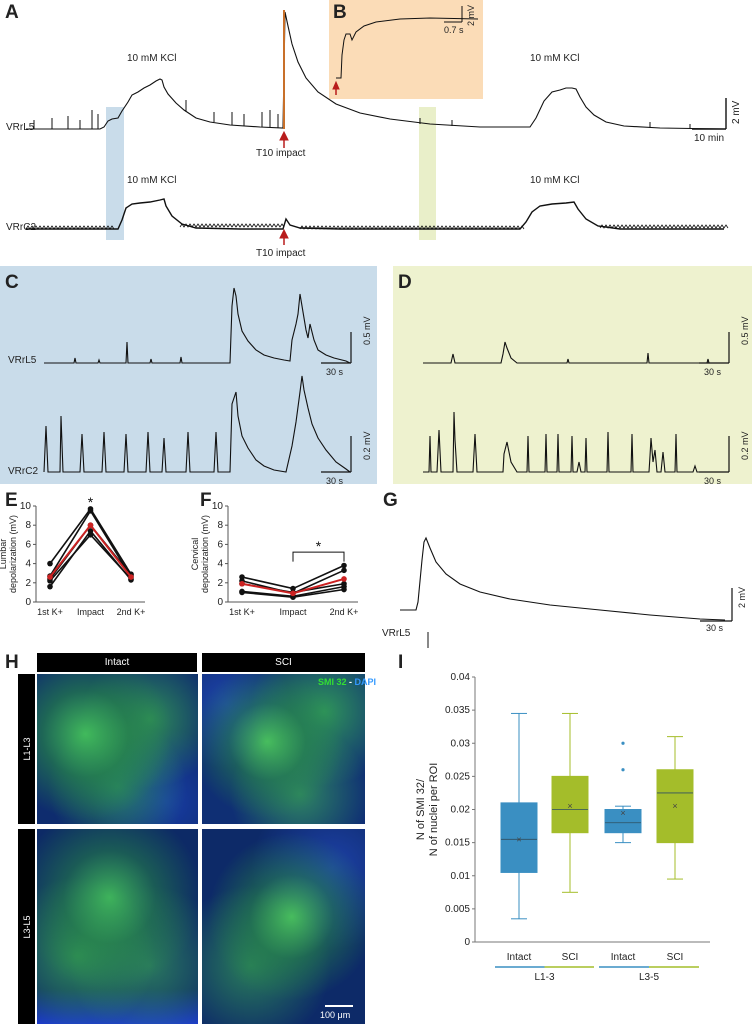 The width and height of the screenshot is (752, 1027). I want to click on group-label: L1-3, so click(544, 977).